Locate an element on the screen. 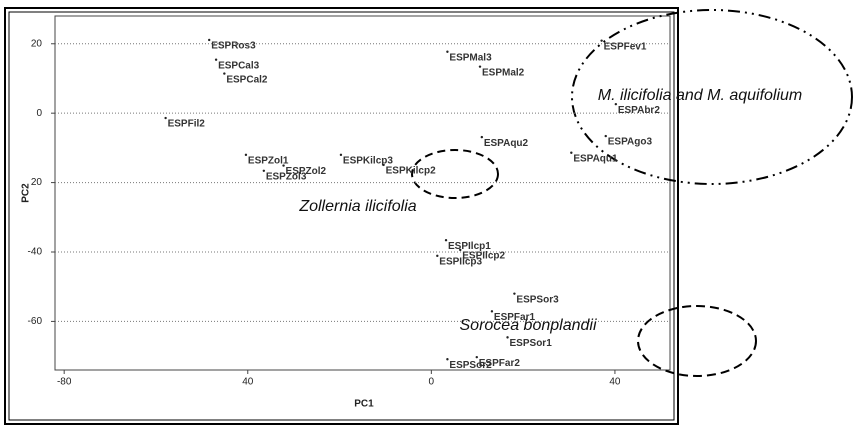  point-label: ESPFev1 is located at coordinates (625, 46).